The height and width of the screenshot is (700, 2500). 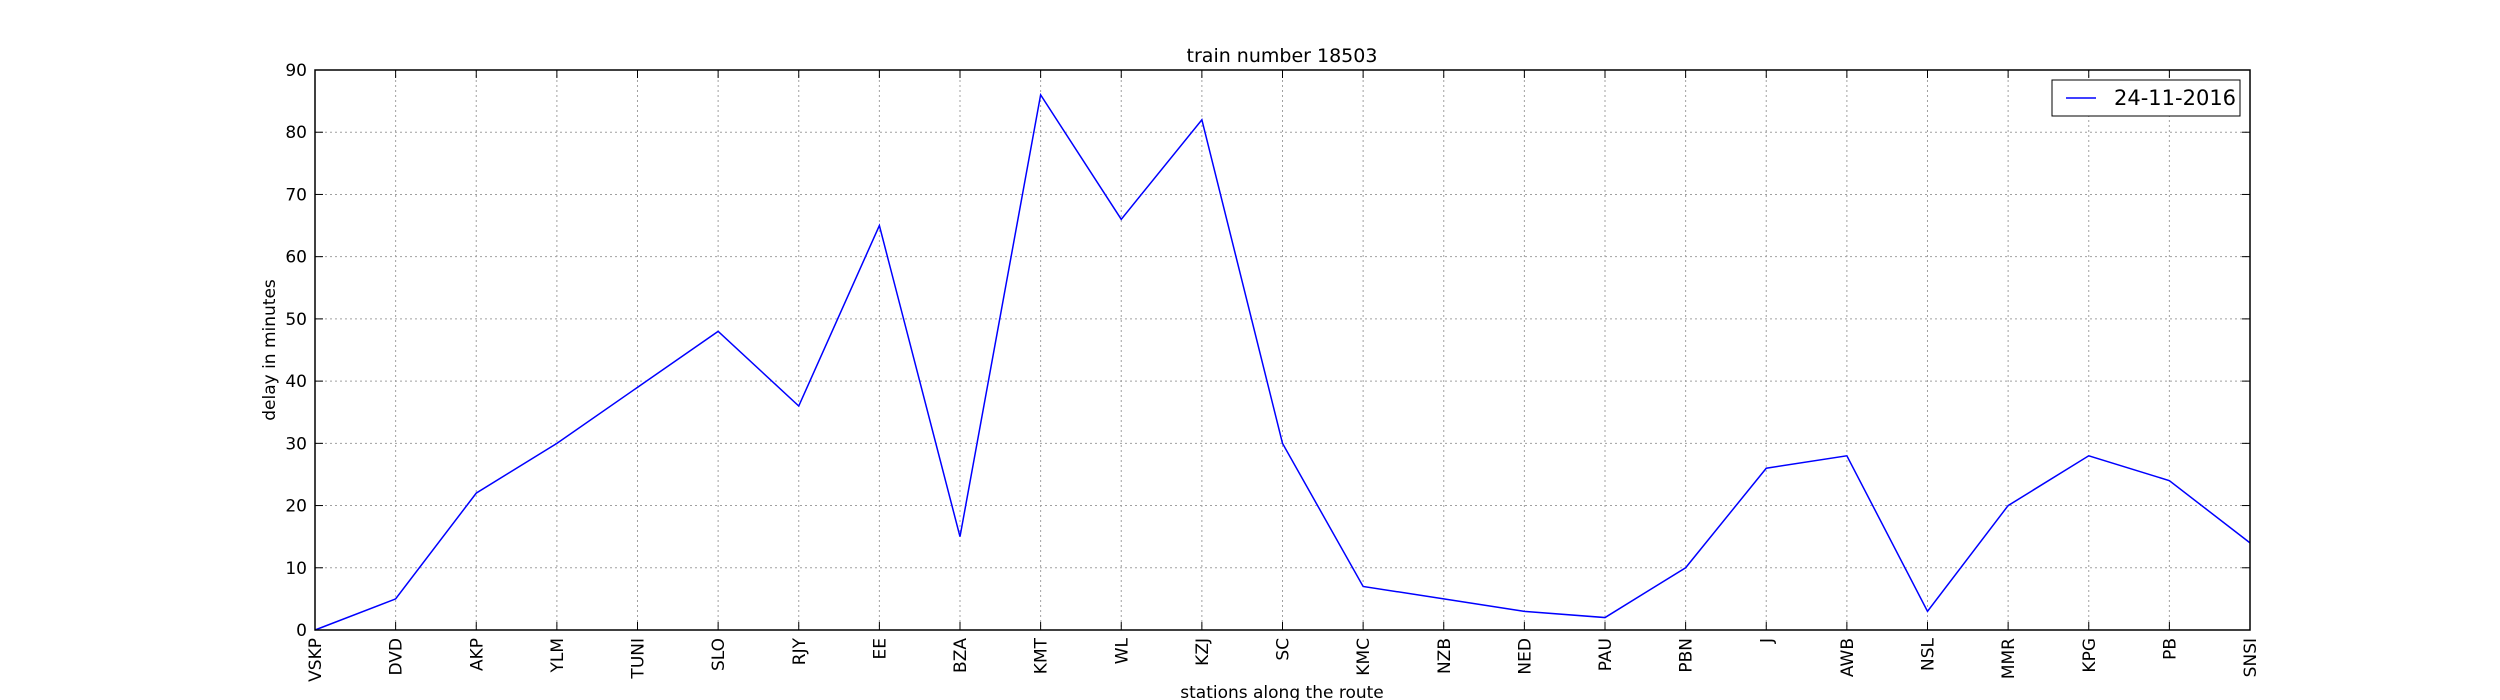 I want to click on x-tick-label: BZA, so click(x=961, y=655).